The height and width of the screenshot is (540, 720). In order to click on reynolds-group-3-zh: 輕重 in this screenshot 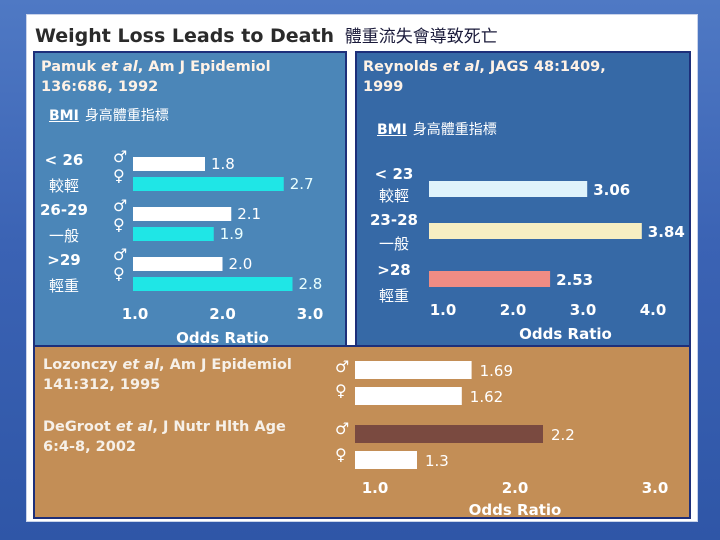, I will do `click(393, 296)`.